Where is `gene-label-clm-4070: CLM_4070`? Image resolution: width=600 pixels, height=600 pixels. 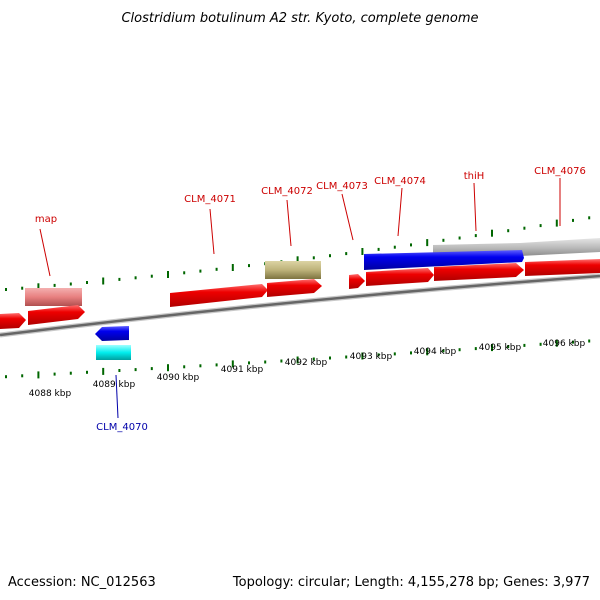 gene-label-clm-4070: CLM_4070 is located at coordinates (122, 427).